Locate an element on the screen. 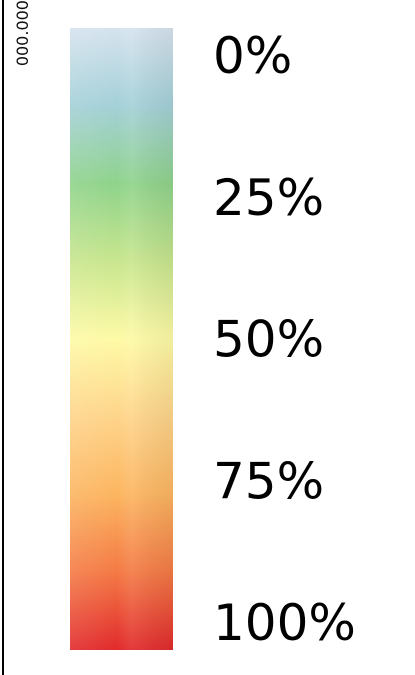 The height and width of the screenshot is (675, 415). tick-label-75: 75% is located at coordinates (268, 481).